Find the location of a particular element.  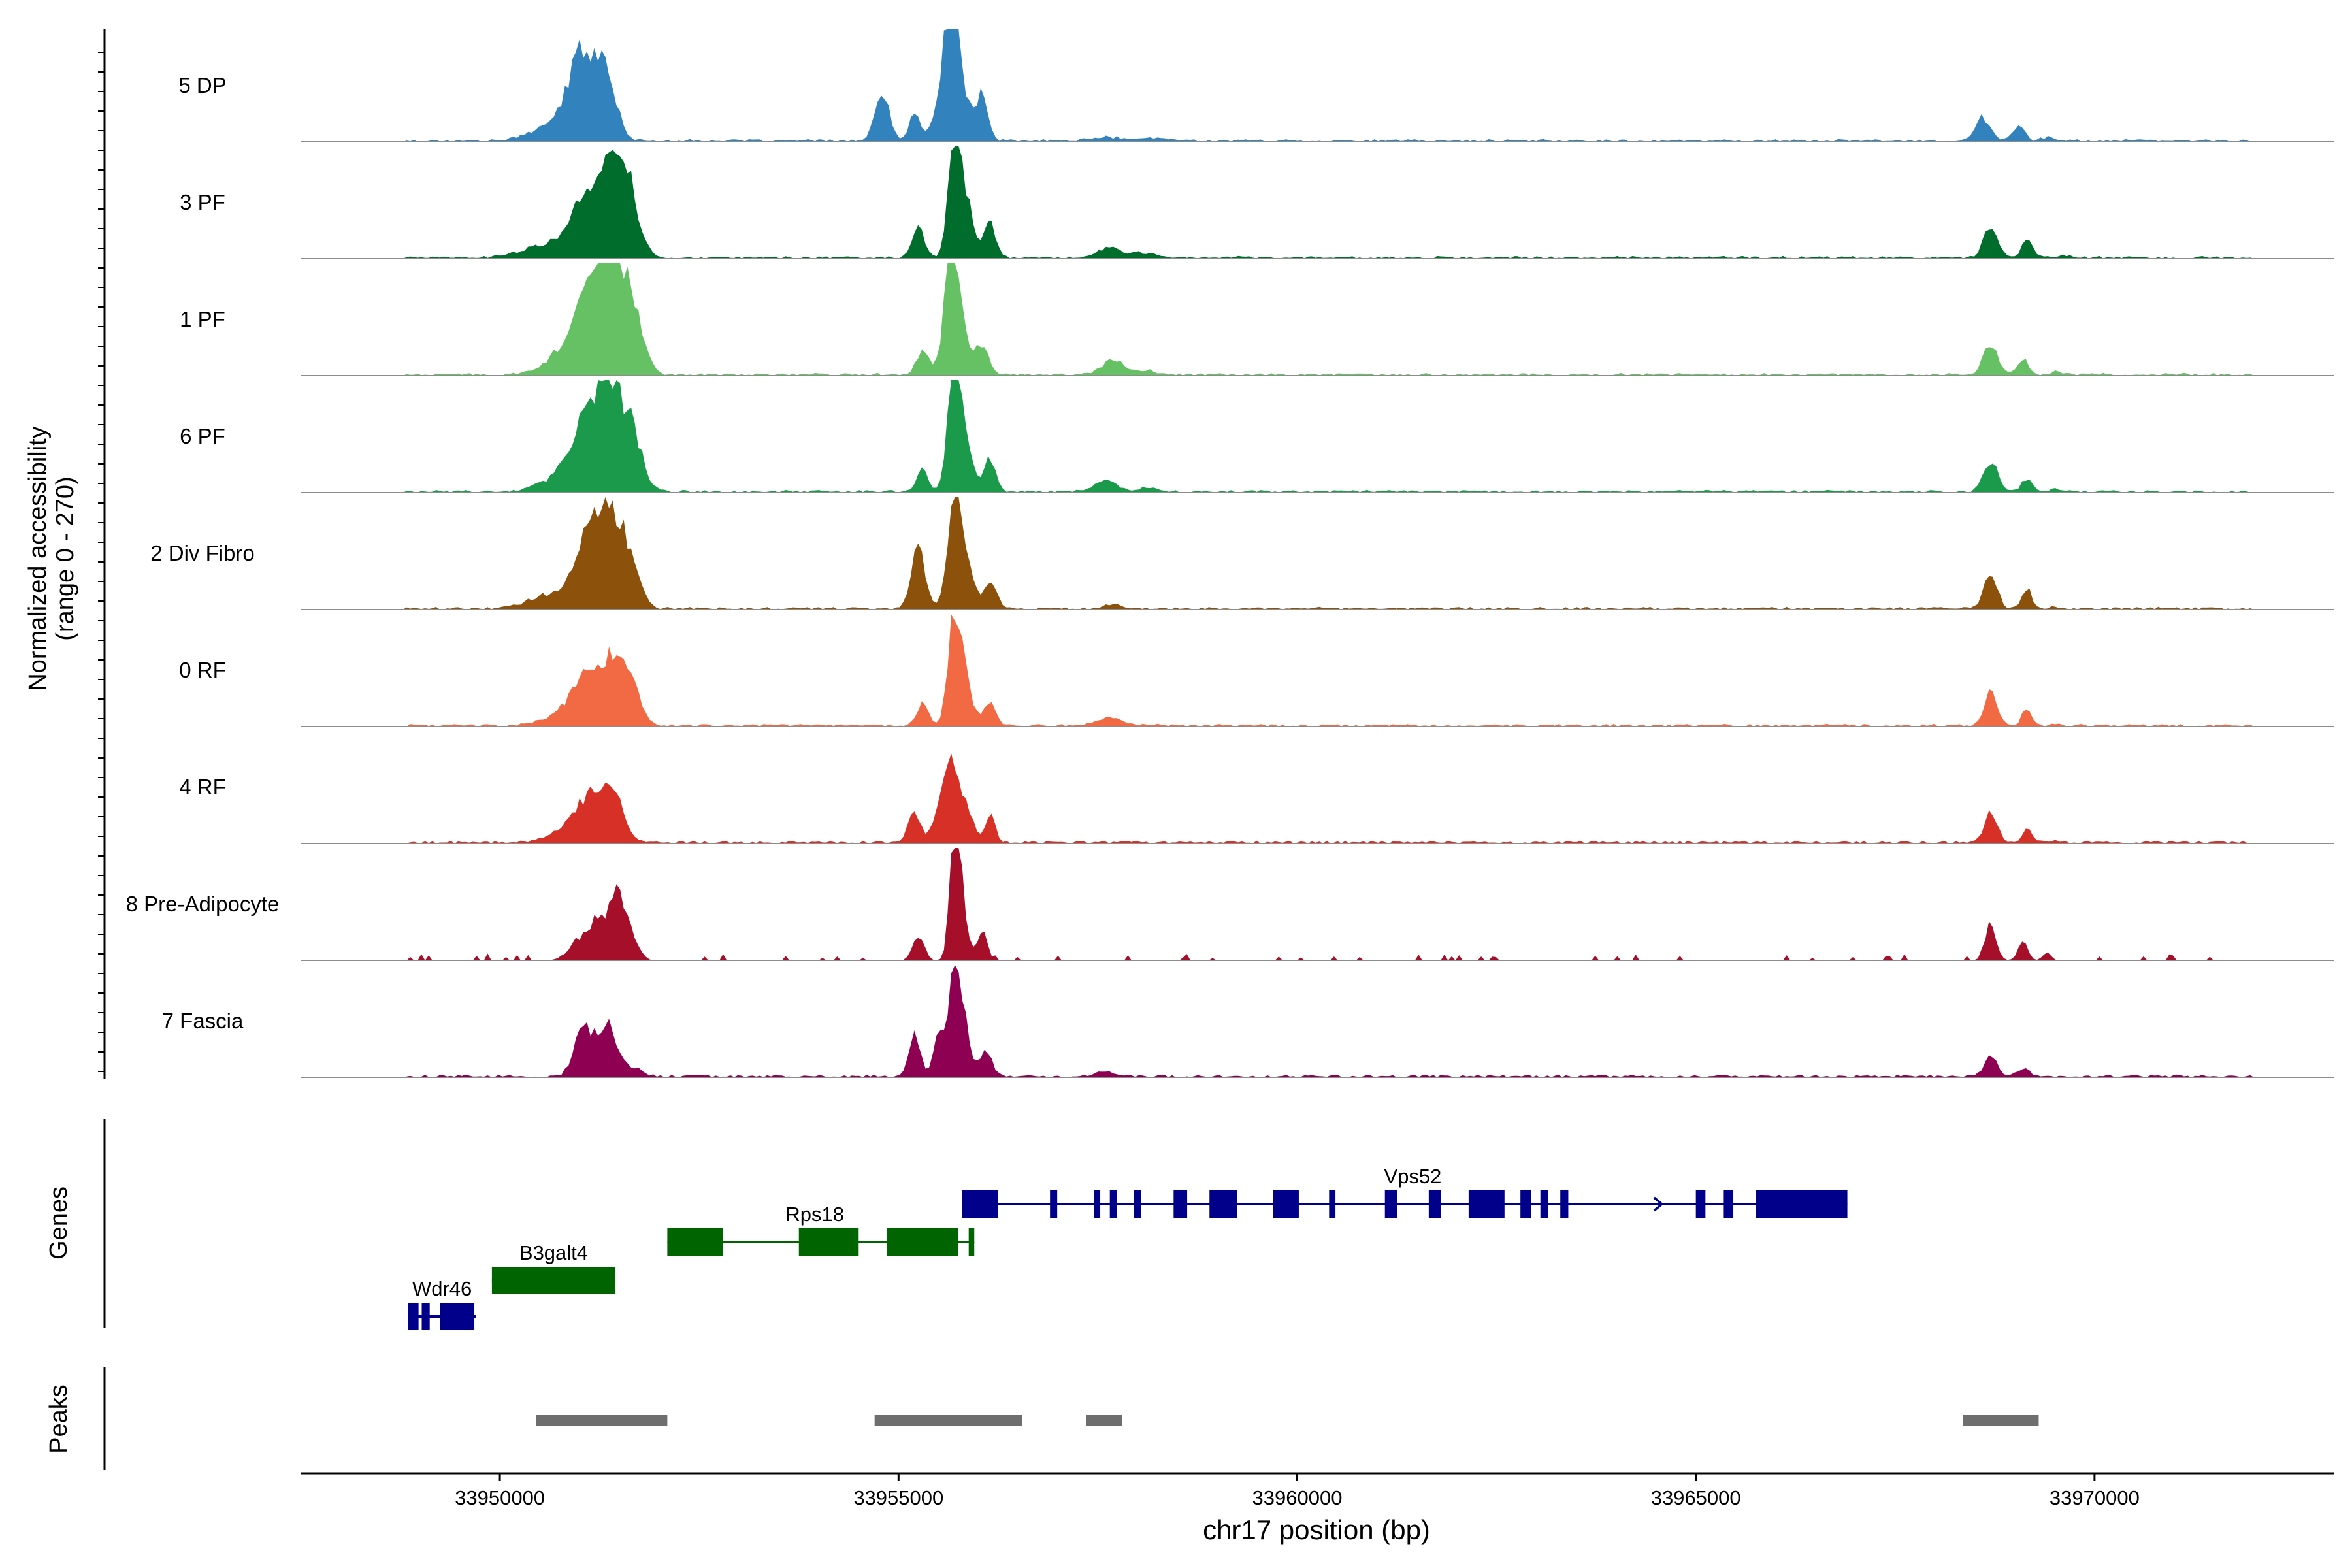

gene-rps18: Rps18 is located at coordinates (821, 1229).